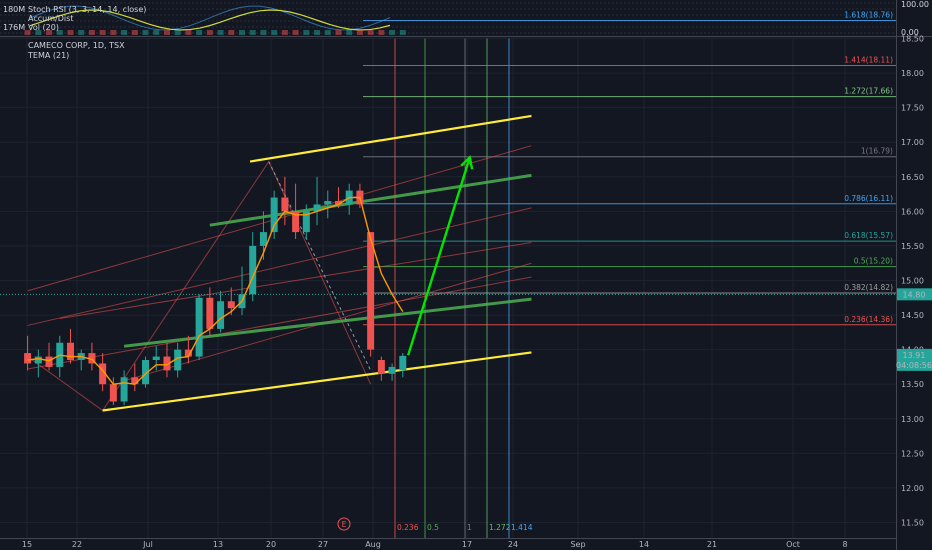 The width and height of the screenshot is (932, 550). I want to click on price-tick-label: 11.50, so click(912, 523).